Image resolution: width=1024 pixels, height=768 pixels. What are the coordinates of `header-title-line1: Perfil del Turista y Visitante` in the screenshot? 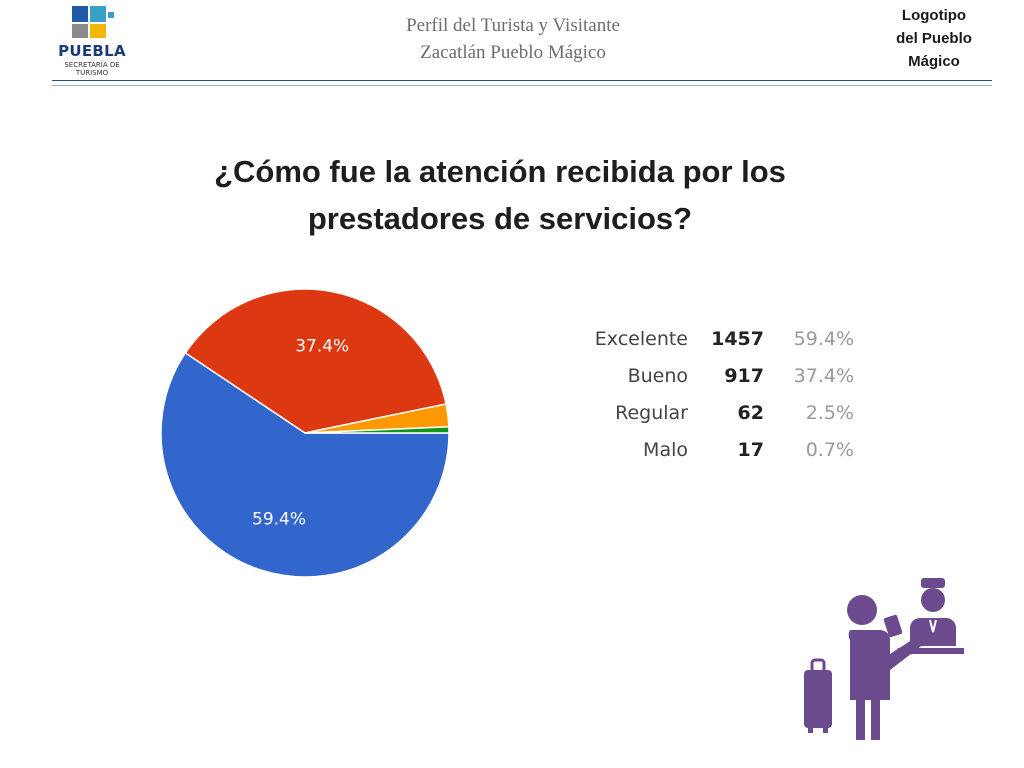 It's located at (513, 25).